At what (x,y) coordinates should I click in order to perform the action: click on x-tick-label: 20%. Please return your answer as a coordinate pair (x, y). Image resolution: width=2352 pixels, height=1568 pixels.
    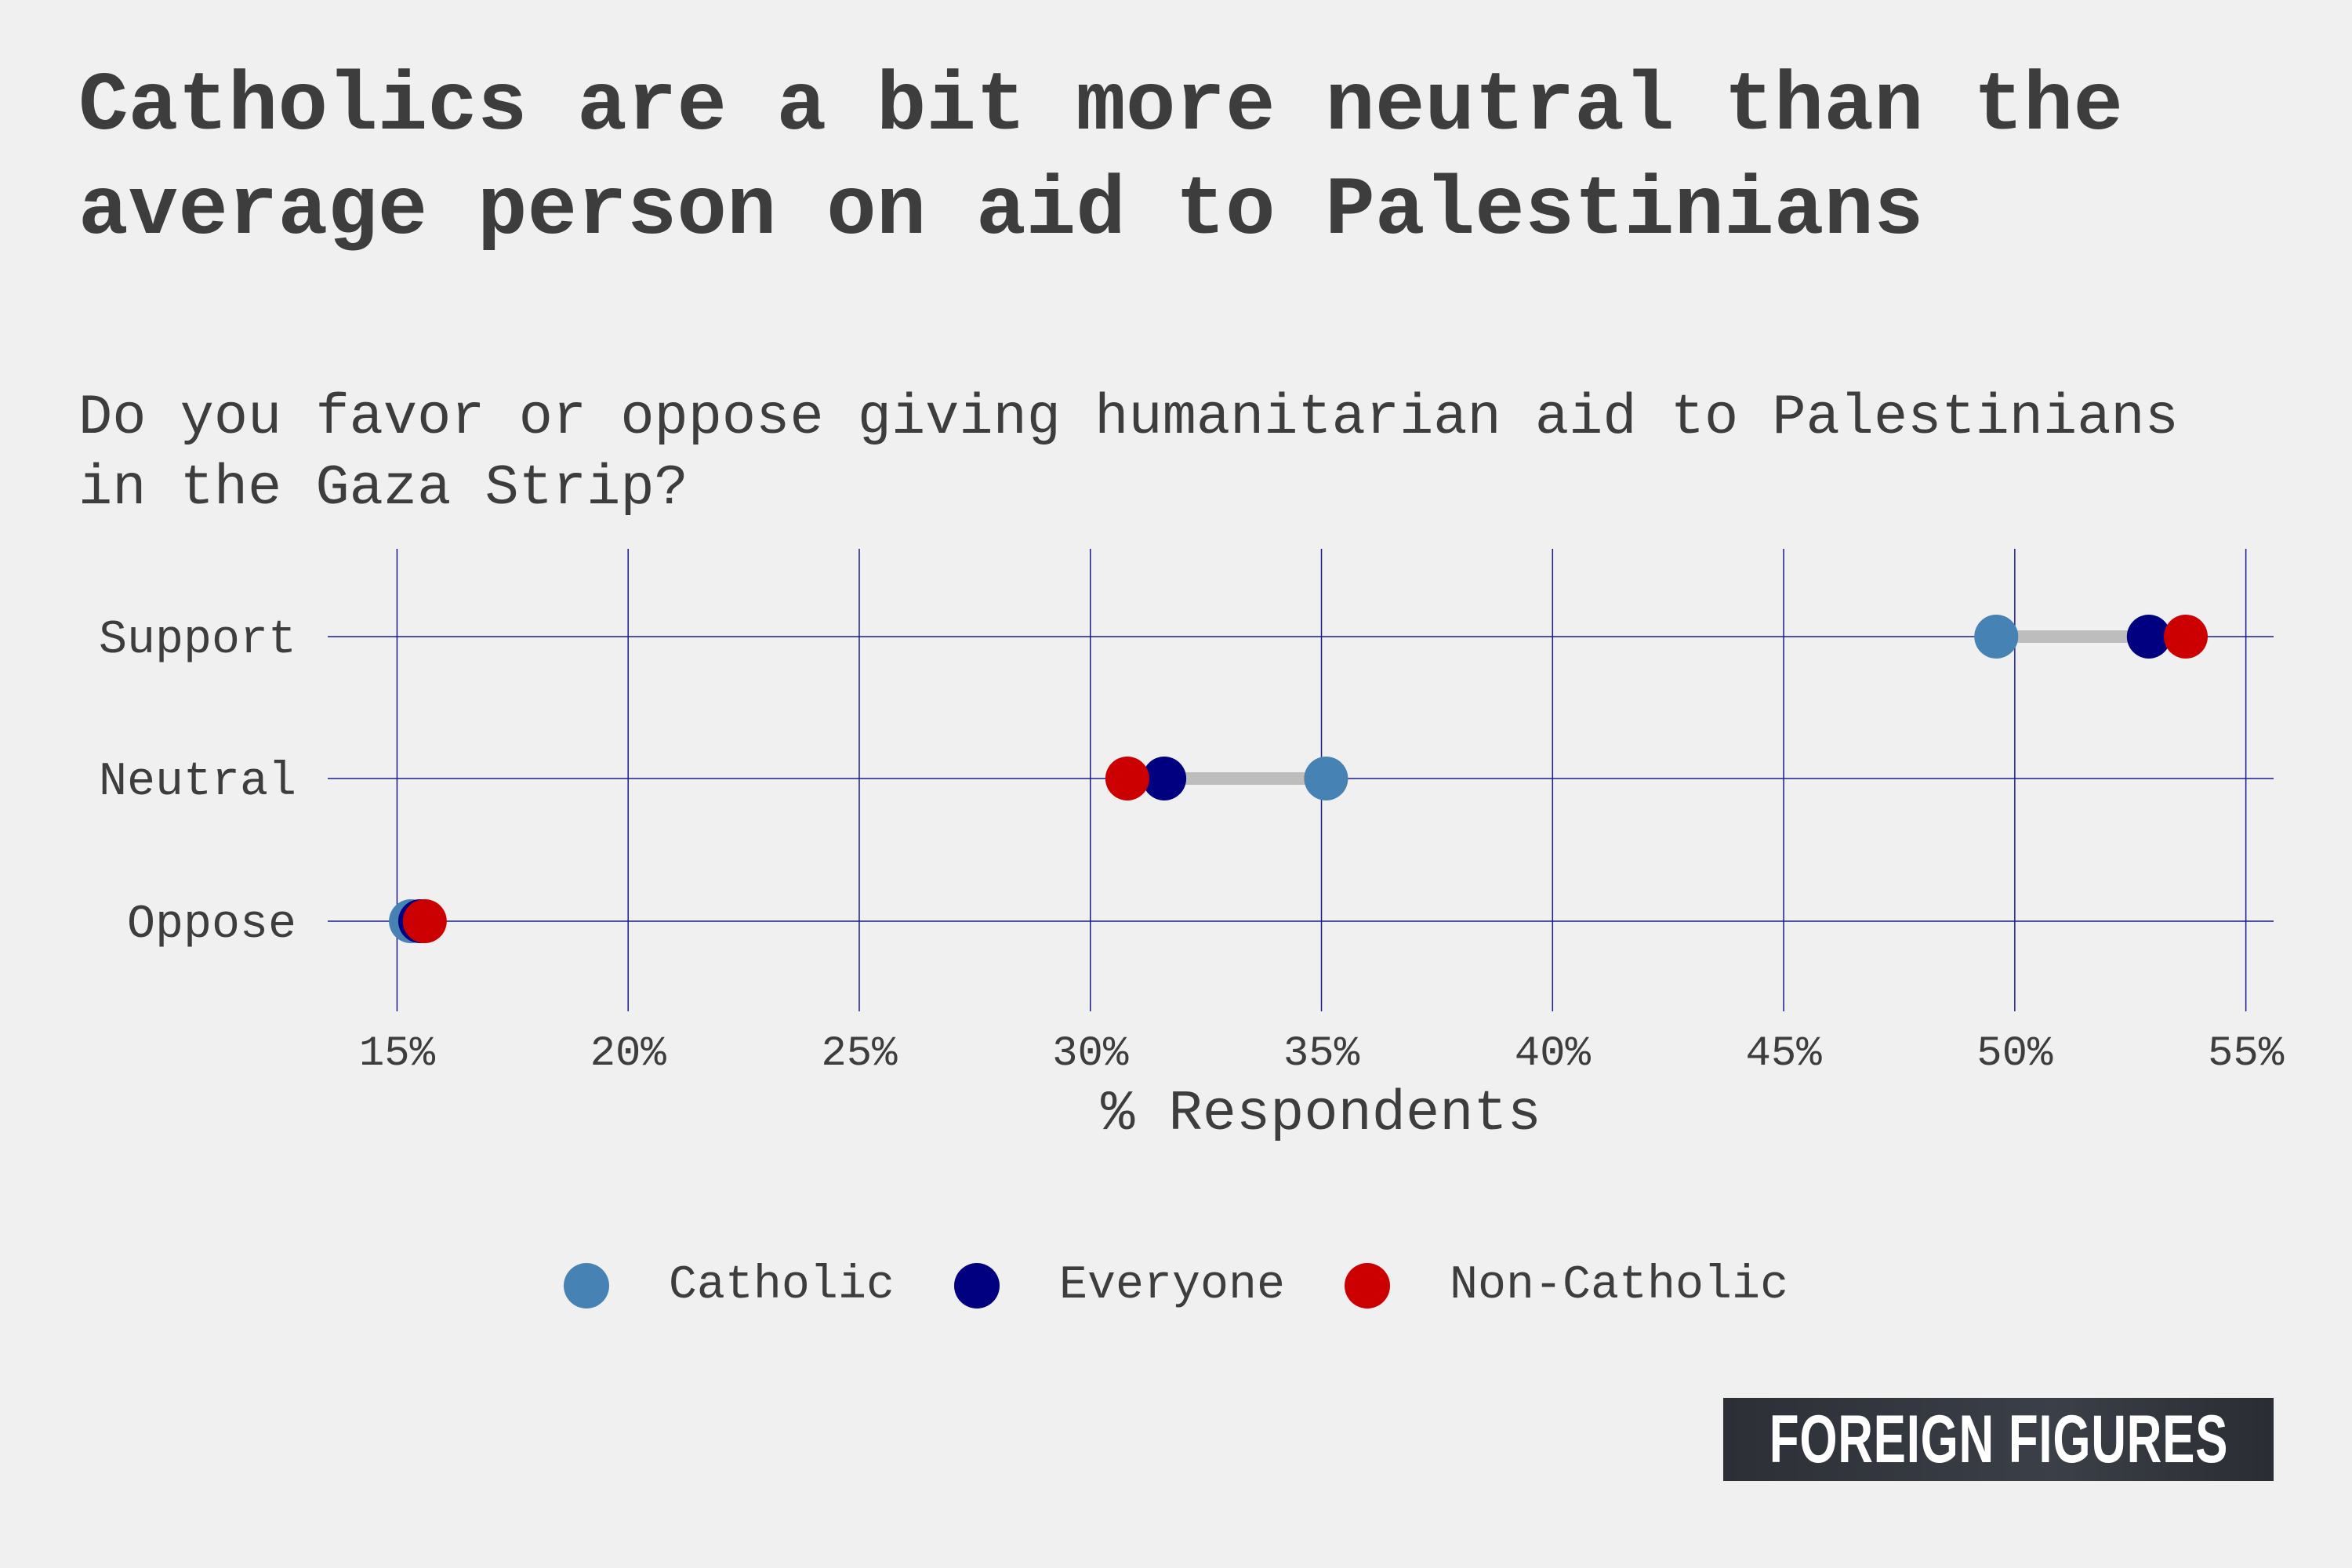
    Looking at the image, I should click on (628, 1054).